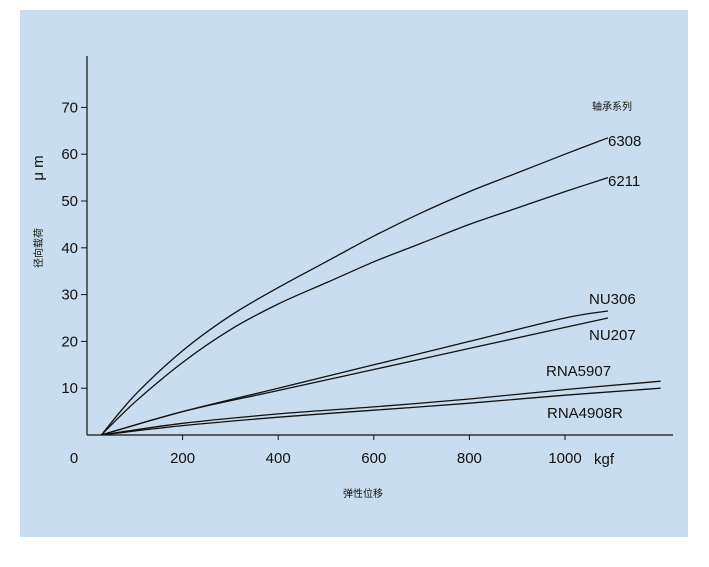 The image size is (709, 567). I want to click on y-tick-label: 60, so click(69, 154).